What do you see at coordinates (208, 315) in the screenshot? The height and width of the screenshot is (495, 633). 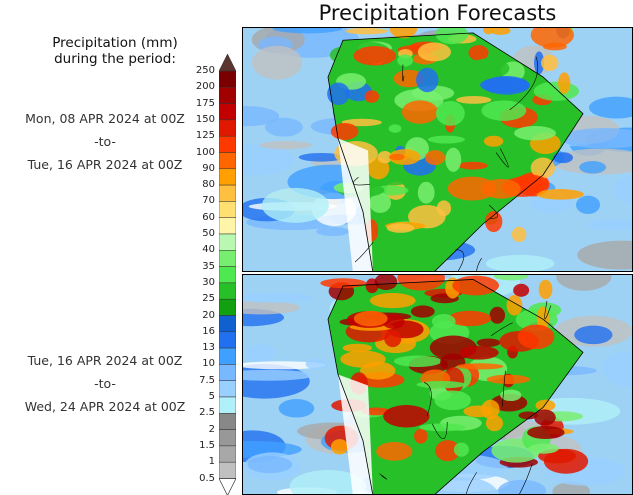 I see `colorbar-tick-label: 20` at bounding box center [208, 315].